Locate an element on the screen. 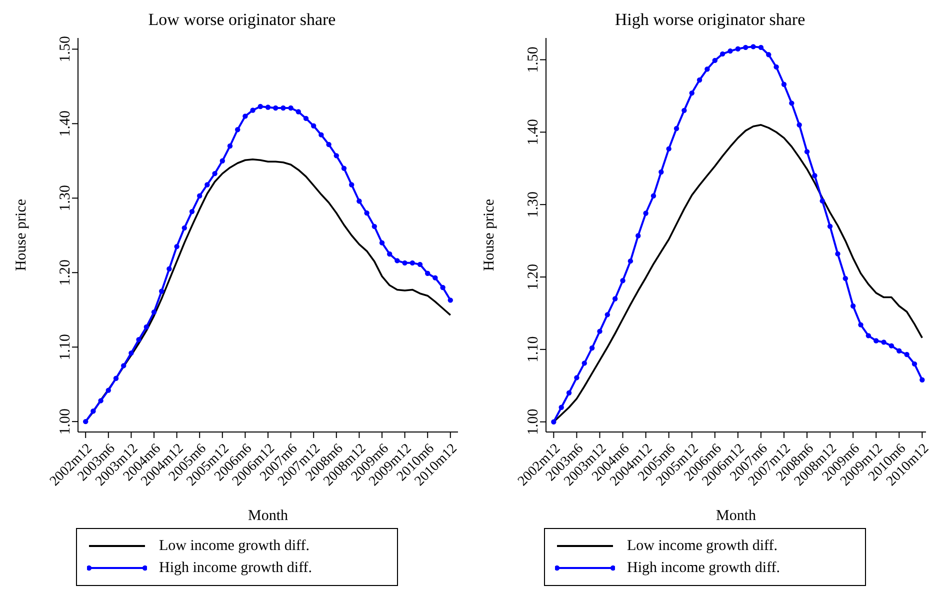 The height and width of the screenshot is (602, 936). legend-label: Low income growth diff. is located at coordinates (702, 546).